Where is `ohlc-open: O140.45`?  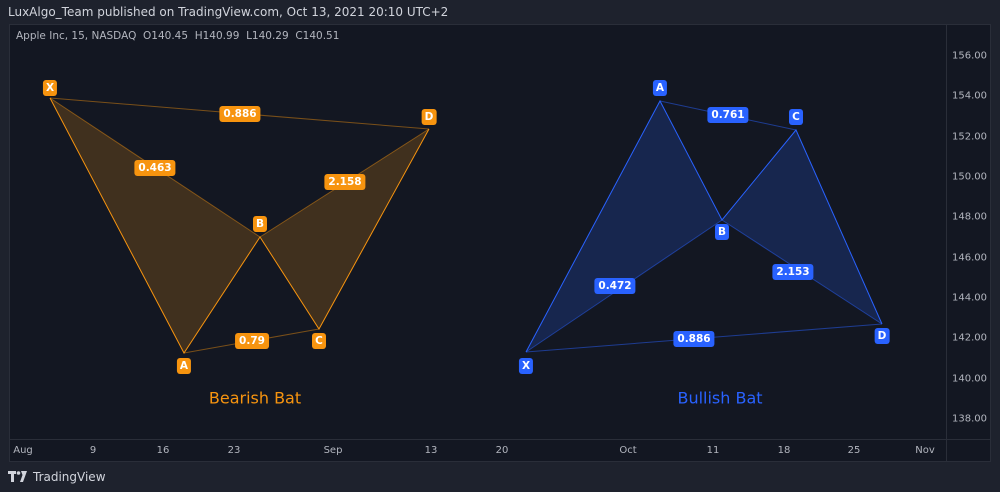
ohlc-open: O140.45 is located at coordinates (166, 36).